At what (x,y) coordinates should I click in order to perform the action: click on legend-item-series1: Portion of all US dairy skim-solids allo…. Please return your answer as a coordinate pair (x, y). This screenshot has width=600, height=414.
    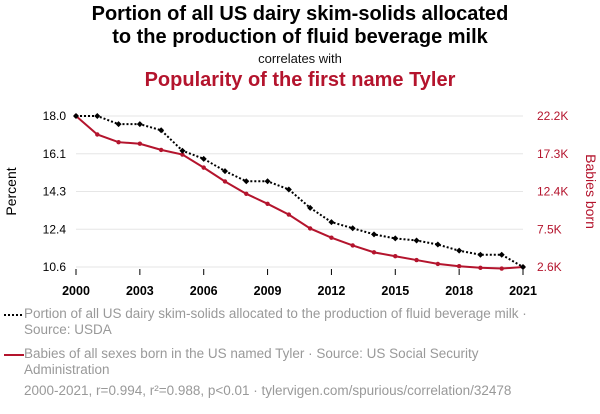
    Looking at the image, I should click on (284, 322).